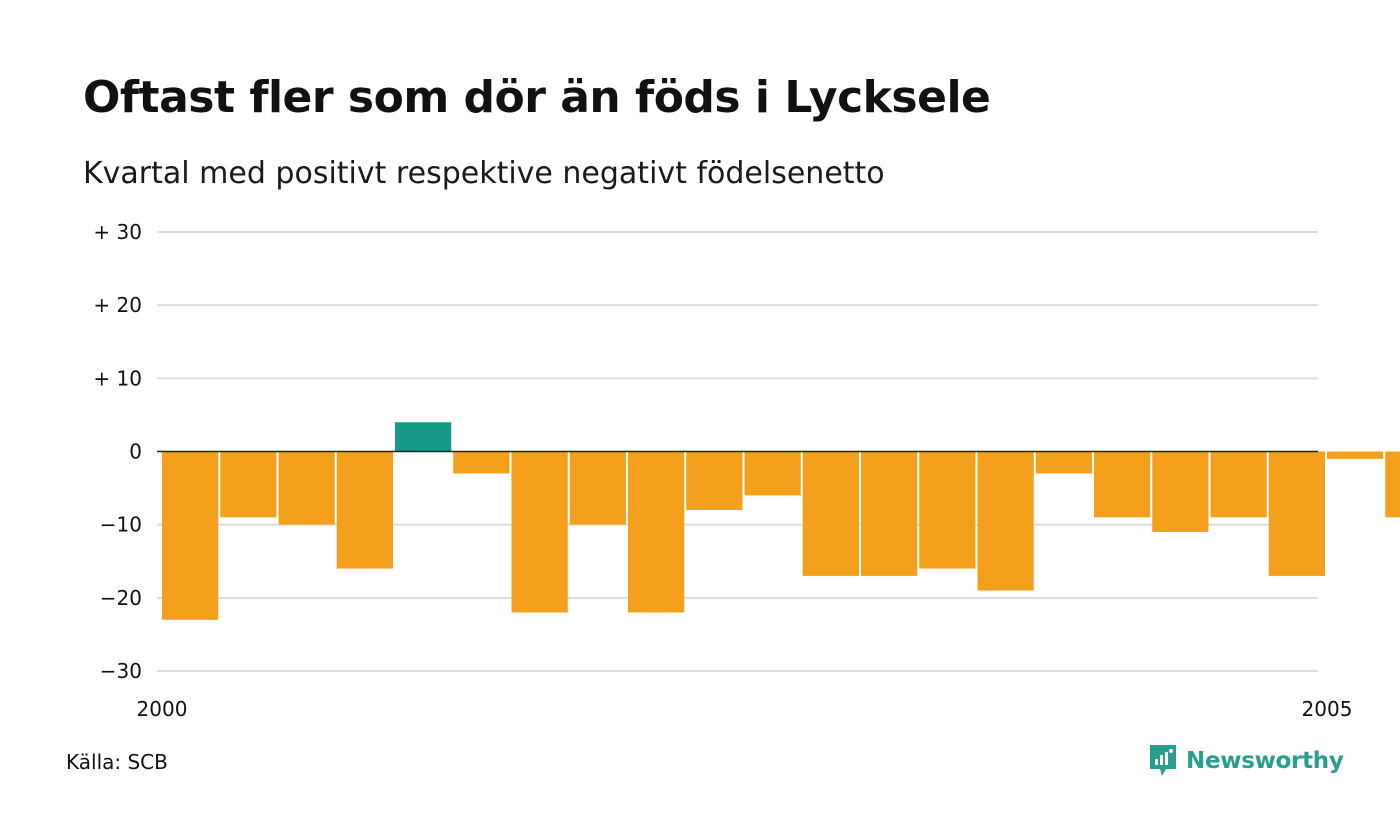 The width and height of the screenshot is (1400, 840). Describe the element at coordinates (537, 97) in the screenshot. I see `chart-title: Oftast fler som dör än föds i Lycksele` at that location.